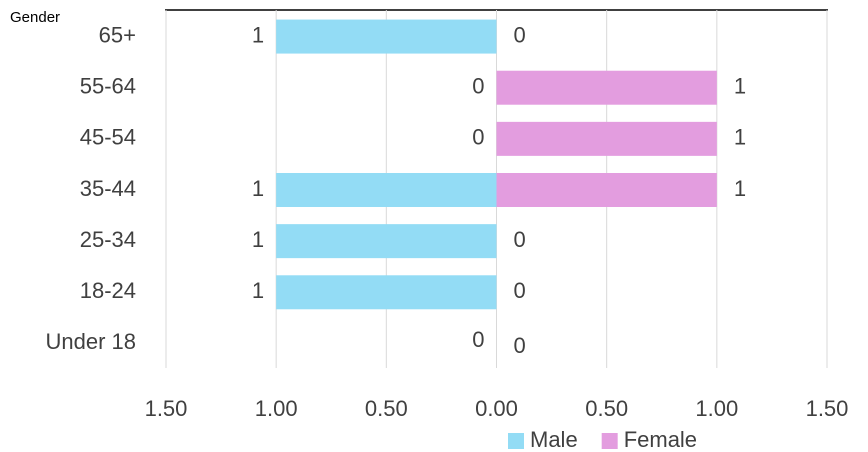  What do you see at coordinates (117, 34) in the screenshot?
I see `y-tick-label: 65+` at bounding box center [117, 34].